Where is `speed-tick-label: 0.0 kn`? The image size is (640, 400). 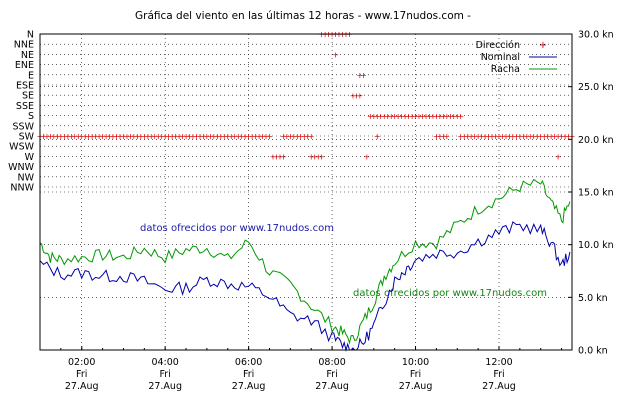
speed-tick-label: 0.0 kn is located at coordinates (593, 351).